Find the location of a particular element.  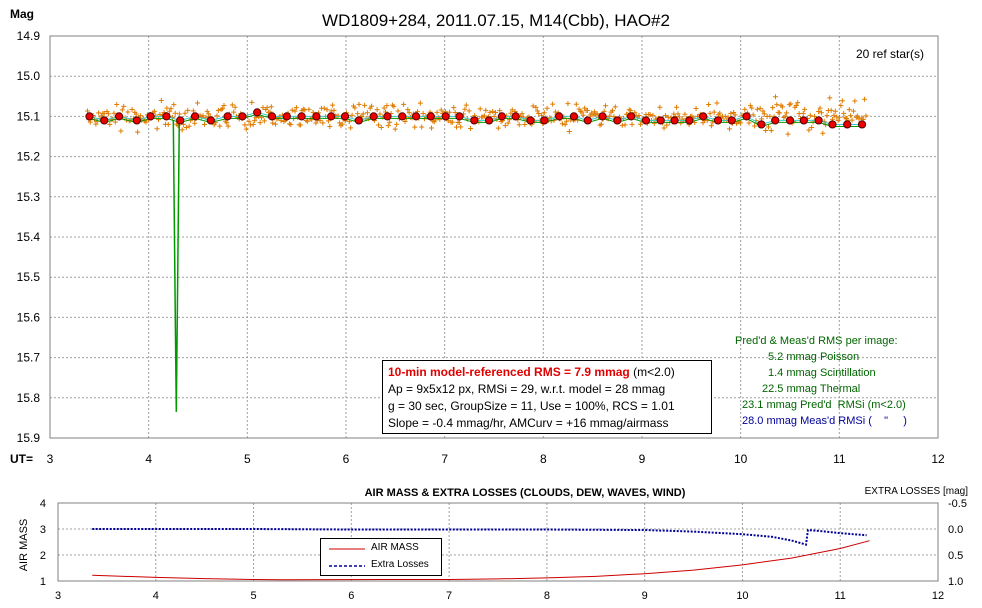

y-tick-label: 15.1 is located at coordinates (29, 116).